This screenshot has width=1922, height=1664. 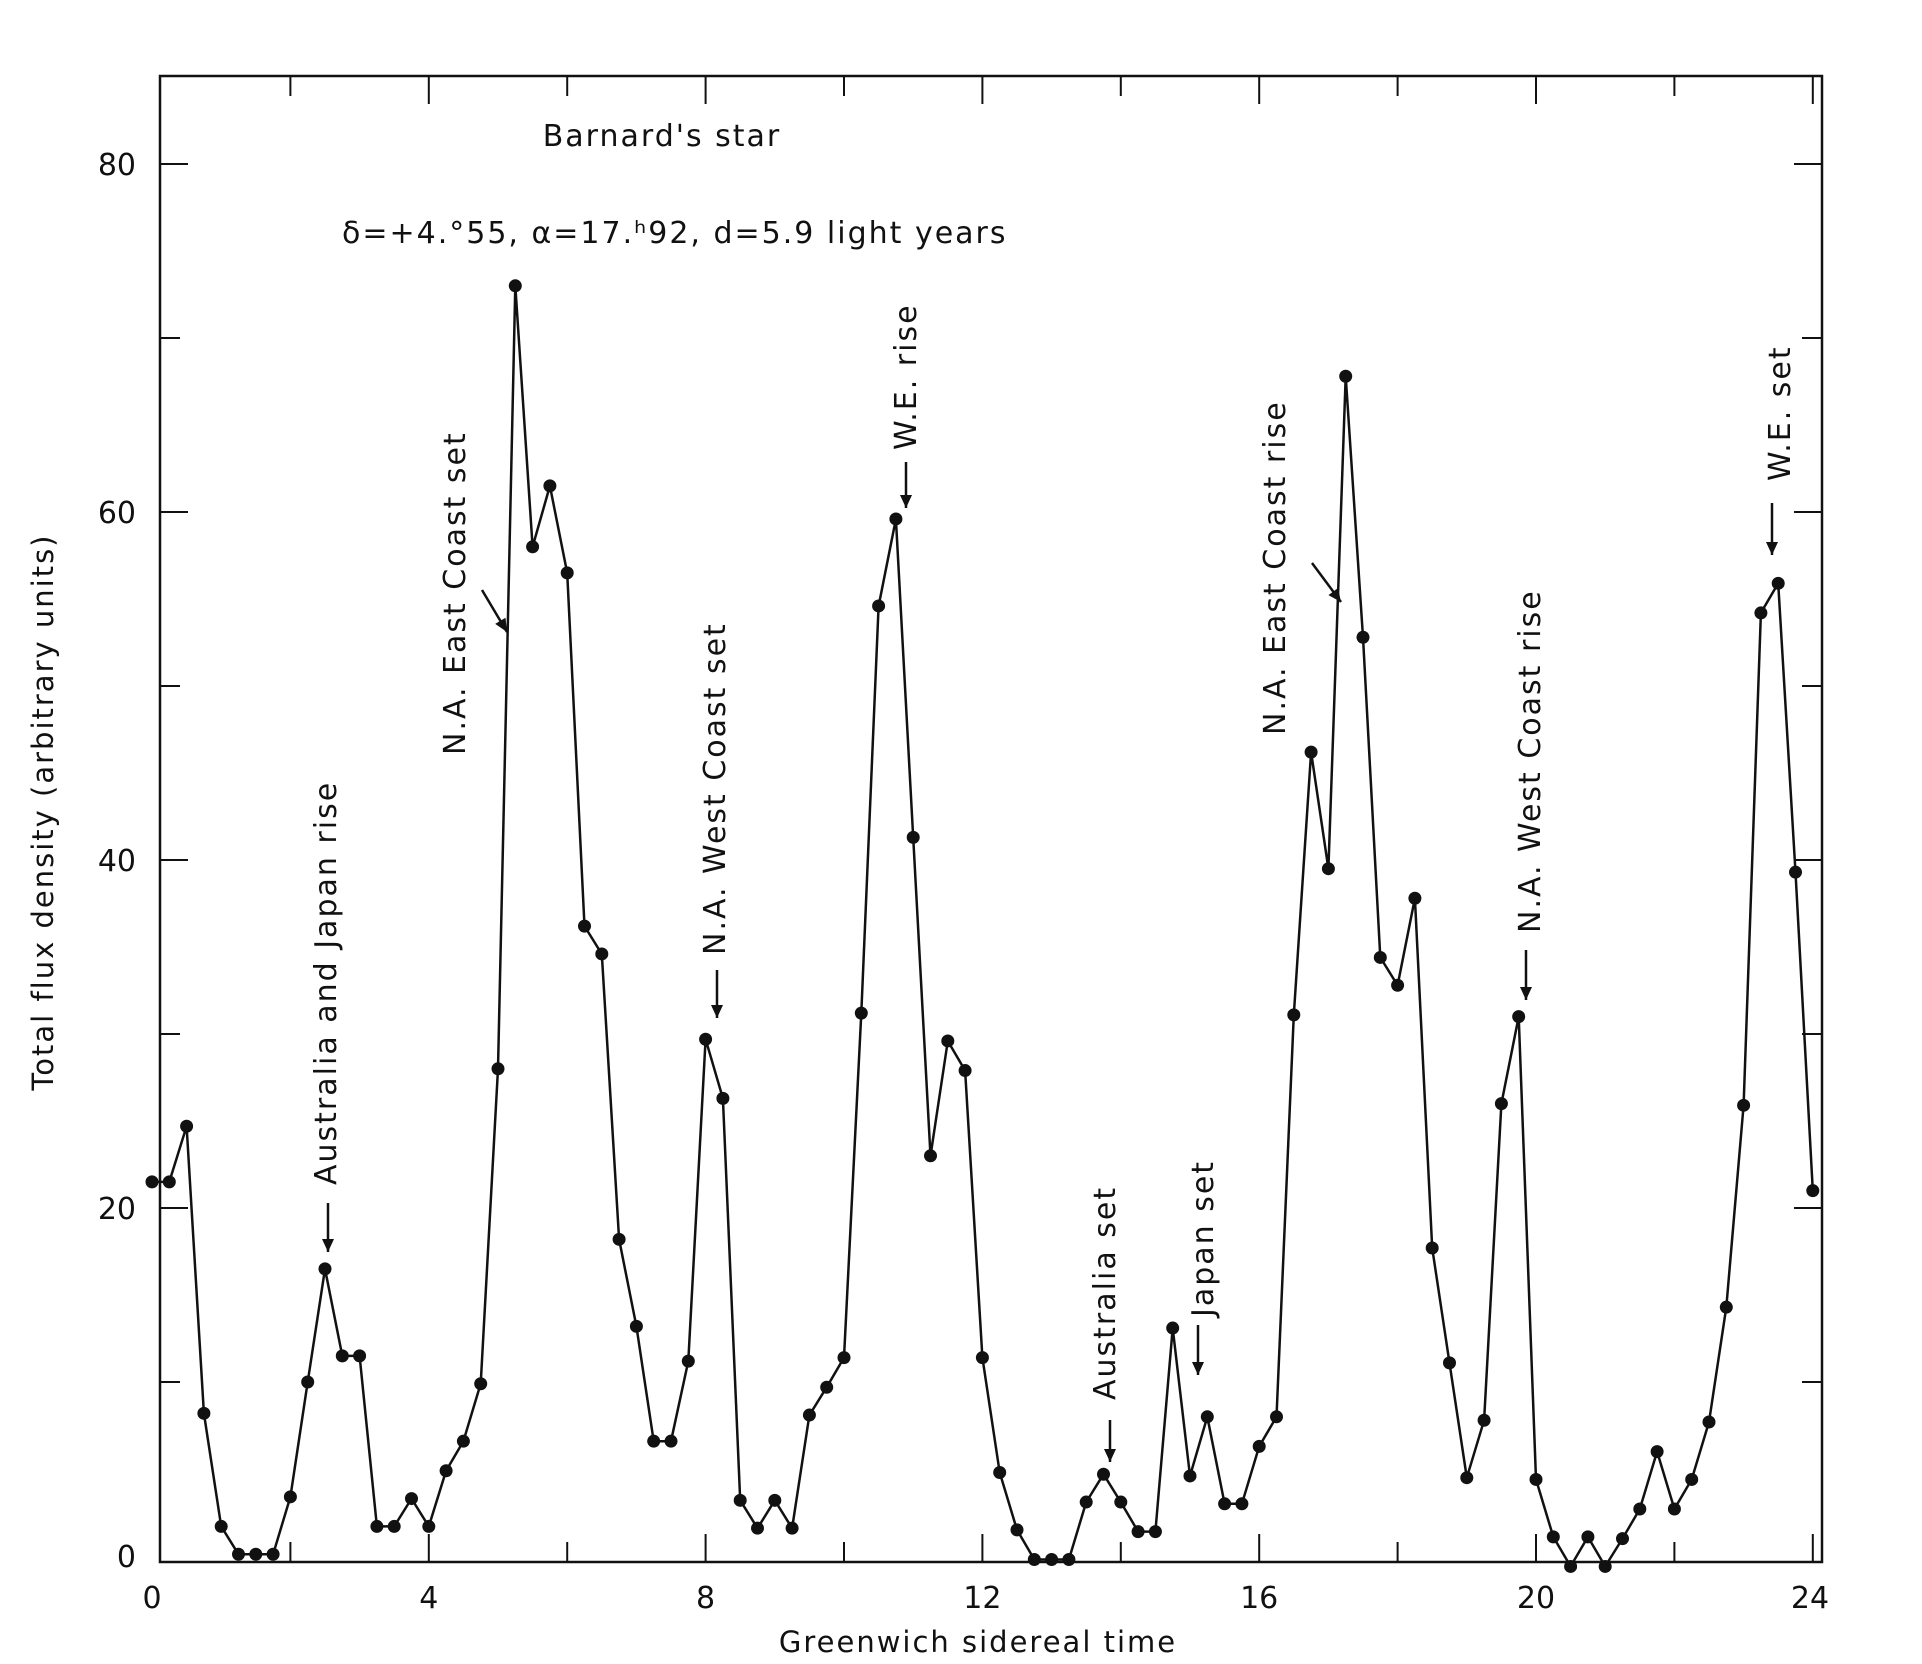 I want to click on y-tick-label: 40, so click(x=117, y=861).